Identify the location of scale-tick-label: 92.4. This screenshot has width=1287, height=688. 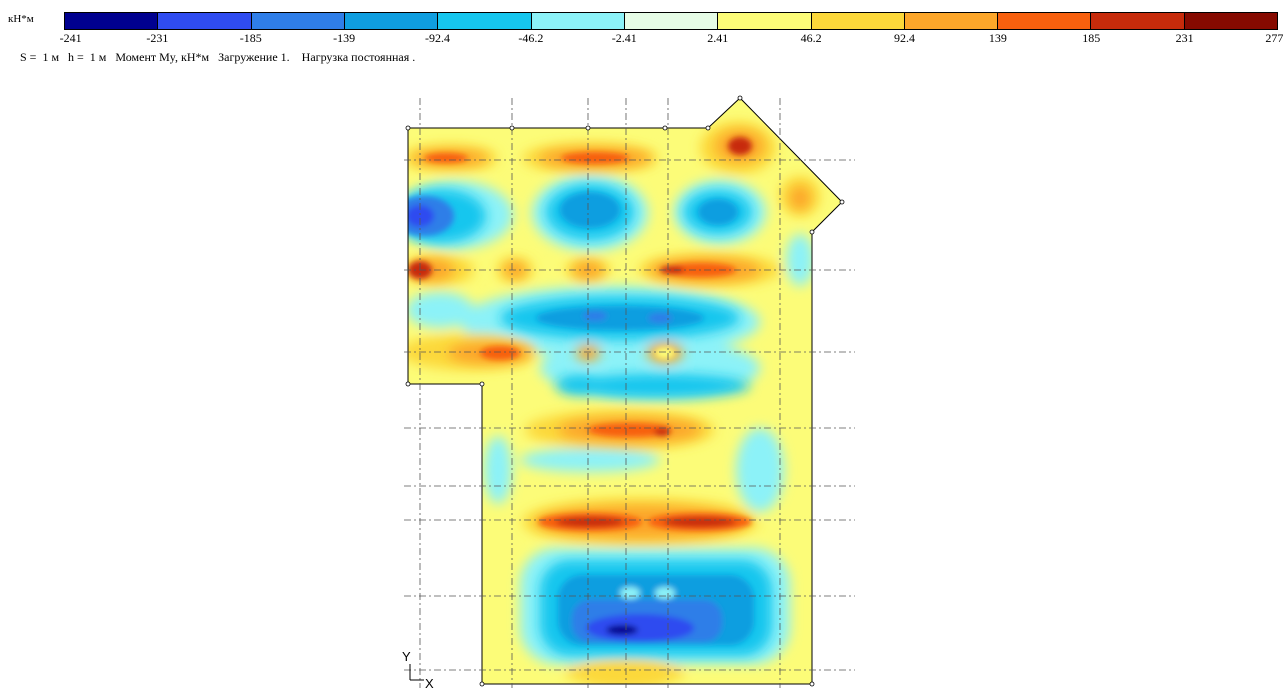
(904, 38).